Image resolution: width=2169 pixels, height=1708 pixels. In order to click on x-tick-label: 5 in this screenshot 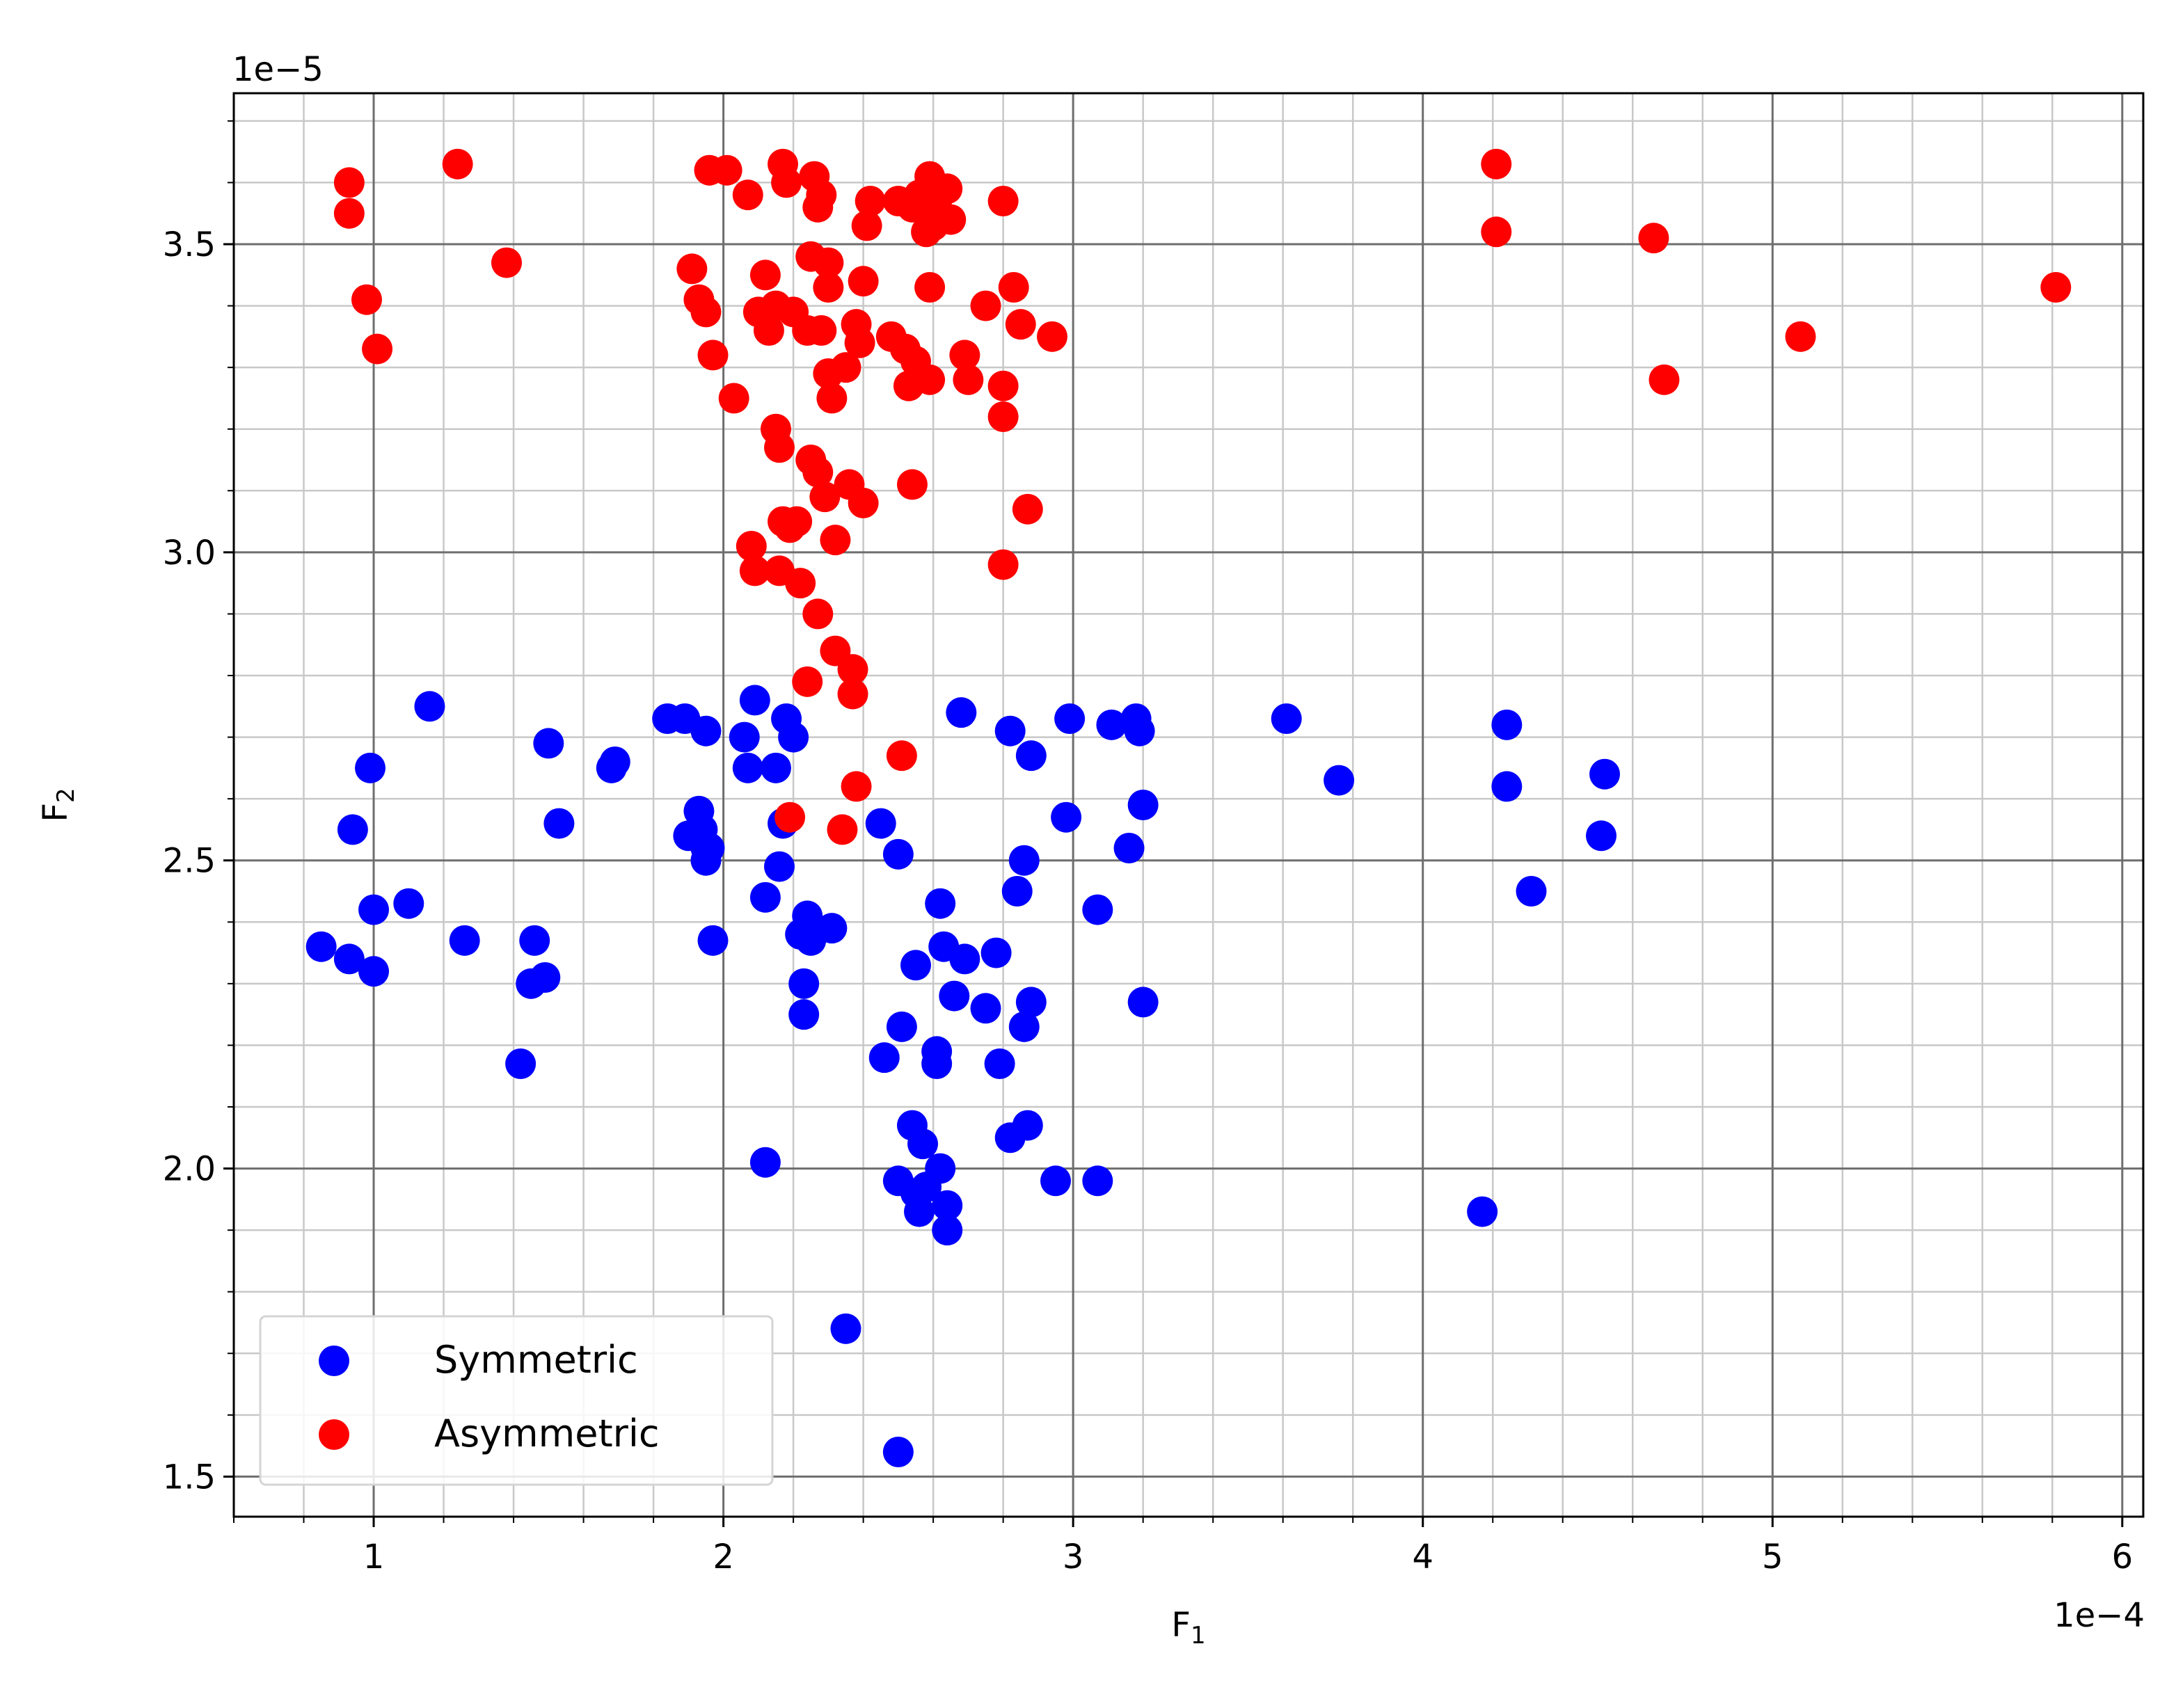, I will do `click(1772, 1558)`.